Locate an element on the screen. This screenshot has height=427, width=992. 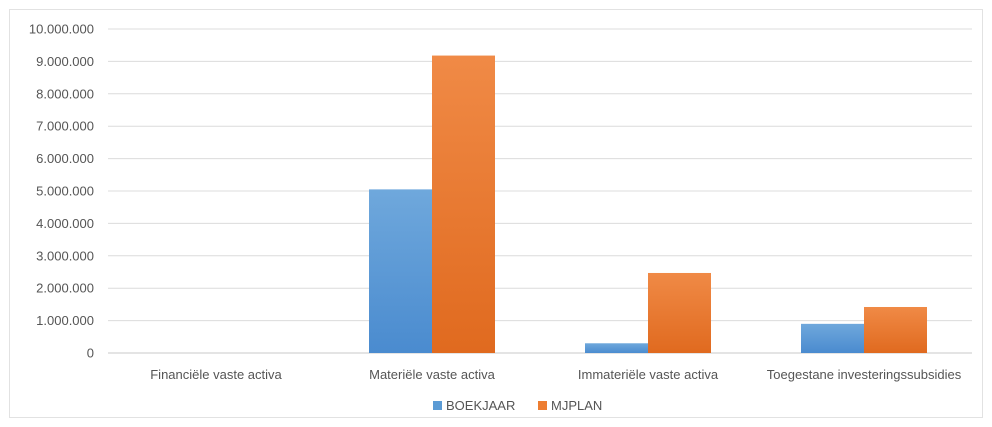
y-tick-label: 8.000.000 is located at coordinates (65, 93).